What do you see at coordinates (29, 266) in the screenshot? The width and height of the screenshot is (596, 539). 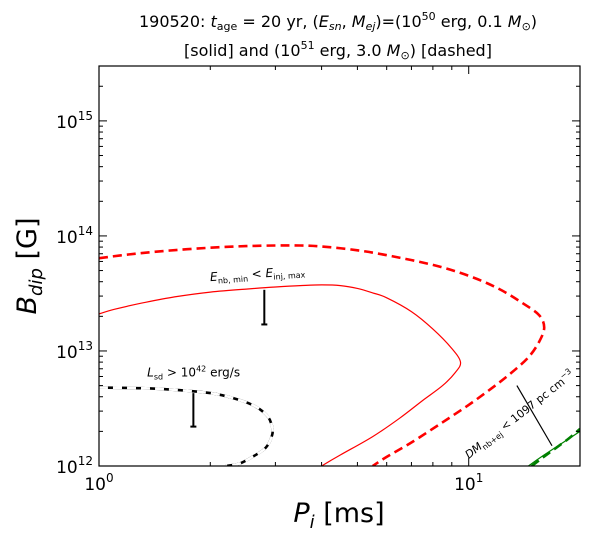 I see `y-axis-label: Bdip [G]` at bounding box center [29, 266].